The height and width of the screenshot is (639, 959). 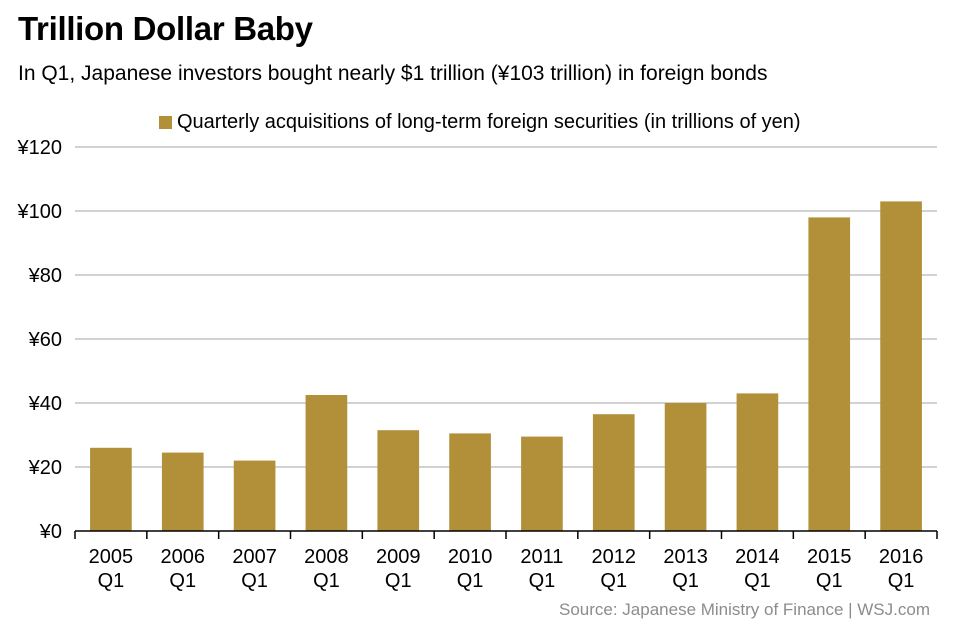 What do you see at coordinates (40, 212) in the screenshot?
I see `y-tick-label: ¥100` at bounding box center [40, 212].